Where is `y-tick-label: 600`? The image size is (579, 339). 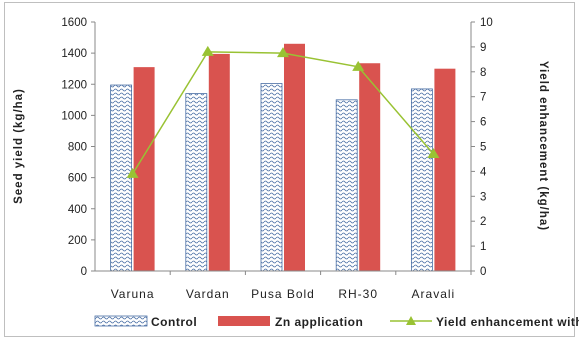
y-tick-label: 600 is located at coordinates (77, 179).